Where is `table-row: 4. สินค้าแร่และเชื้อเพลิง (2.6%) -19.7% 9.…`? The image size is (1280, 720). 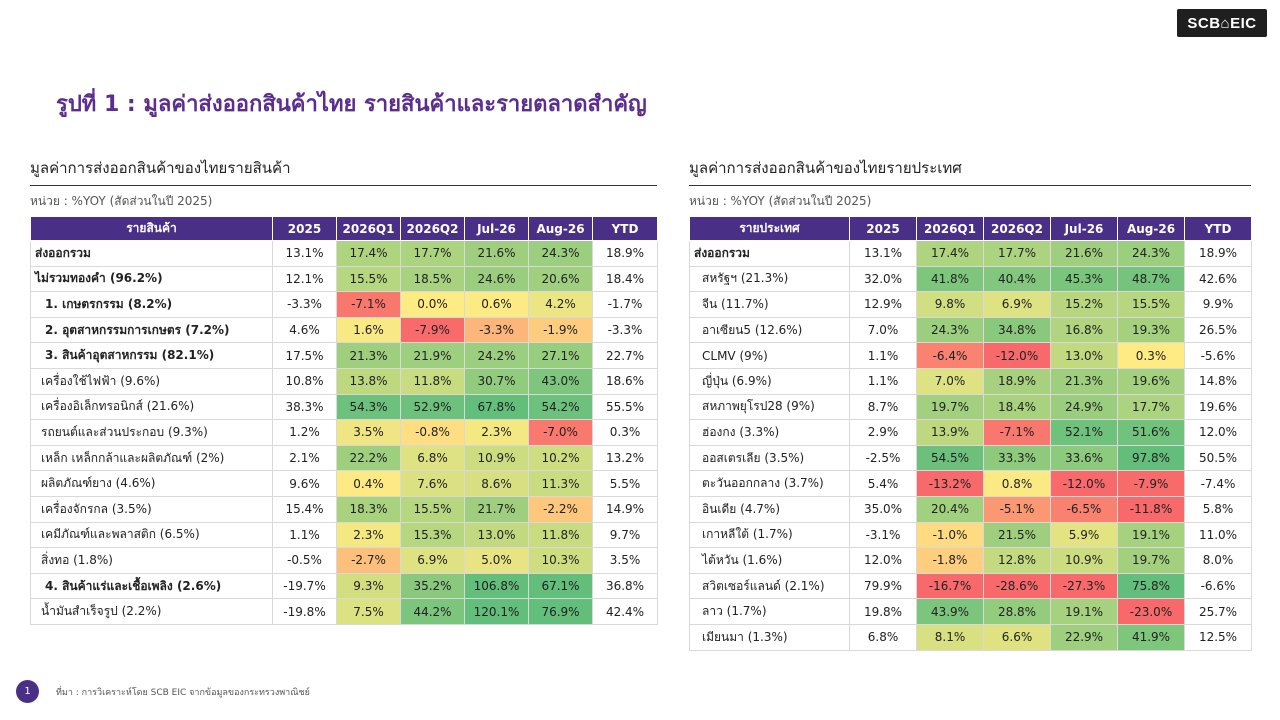 table-row: 4. สินค้าแร่และเชื้อเพลิง (2.6%) -19.7% 9.… is located at coordinates (344, 586).